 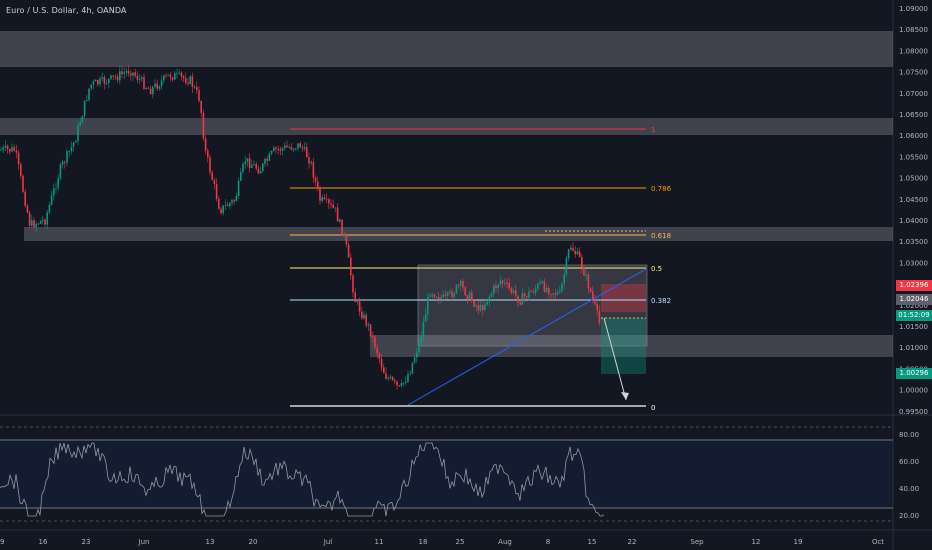 I want to click on price-tick-label: 1.08000, so click(x=913, y=51).